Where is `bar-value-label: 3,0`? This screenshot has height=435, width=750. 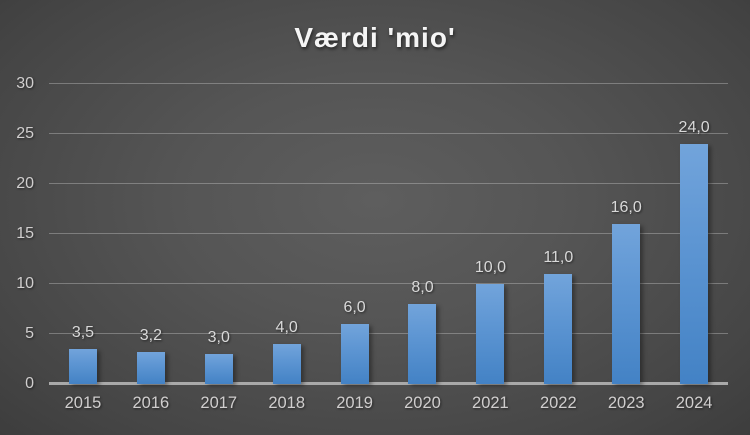 bar-value-label: 3,0 is located at coordinates (218, 337).